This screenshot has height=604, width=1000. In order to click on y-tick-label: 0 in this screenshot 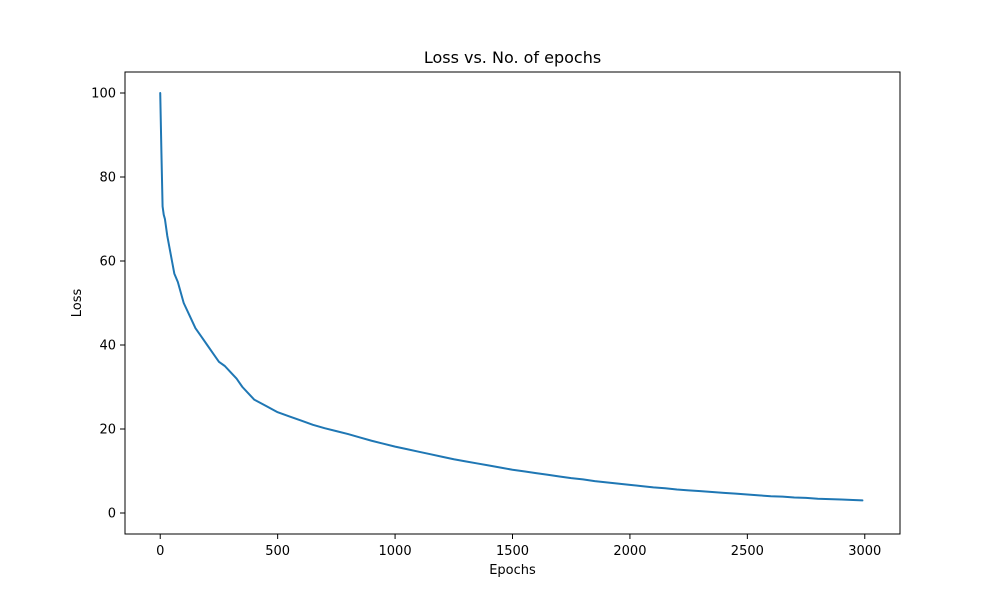, I will do `click(112, 514)`.